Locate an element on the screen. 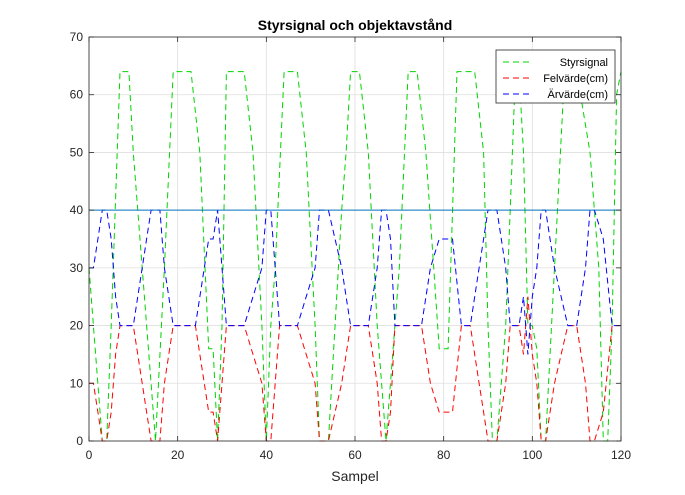 Image resolution: width=685 pixels, height=495 pixels. x-axis-label: Sampel is located at coordinates (354, 476).